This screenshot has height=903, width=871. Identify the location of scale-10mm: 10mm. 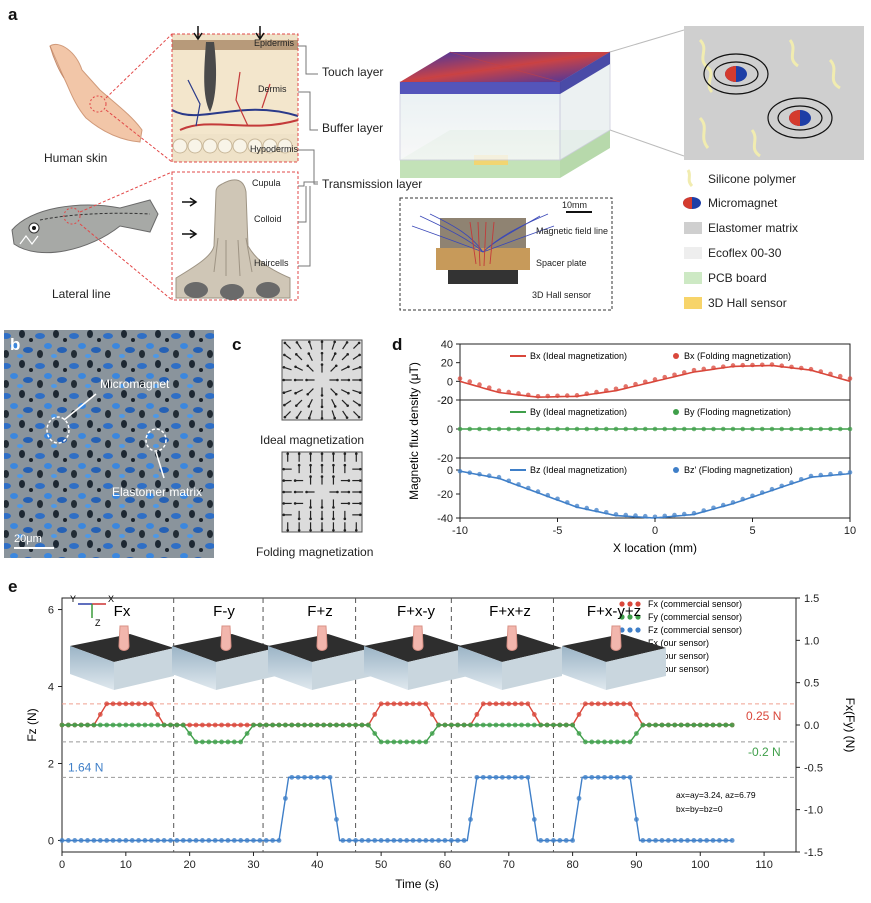
(574, 205).